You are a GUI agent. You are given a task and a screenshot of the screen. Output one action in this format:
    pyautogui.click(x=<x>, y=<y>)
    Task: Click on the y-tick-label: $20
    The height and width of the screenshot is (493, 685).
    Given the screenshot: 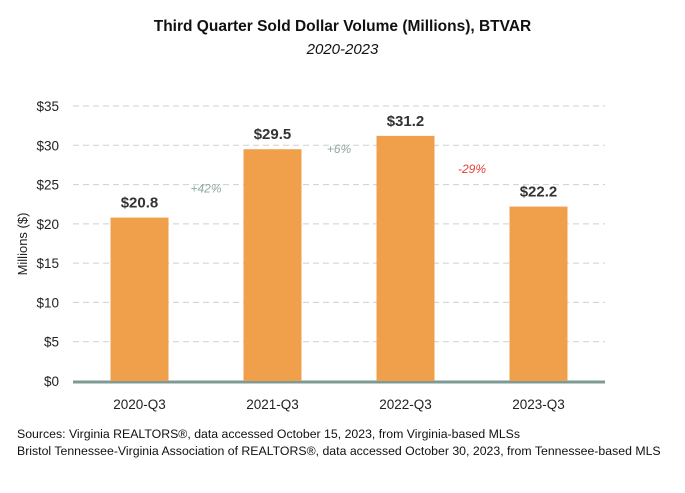 What is the action you would take?
    pyautogui.click(x=47, y=224)
    